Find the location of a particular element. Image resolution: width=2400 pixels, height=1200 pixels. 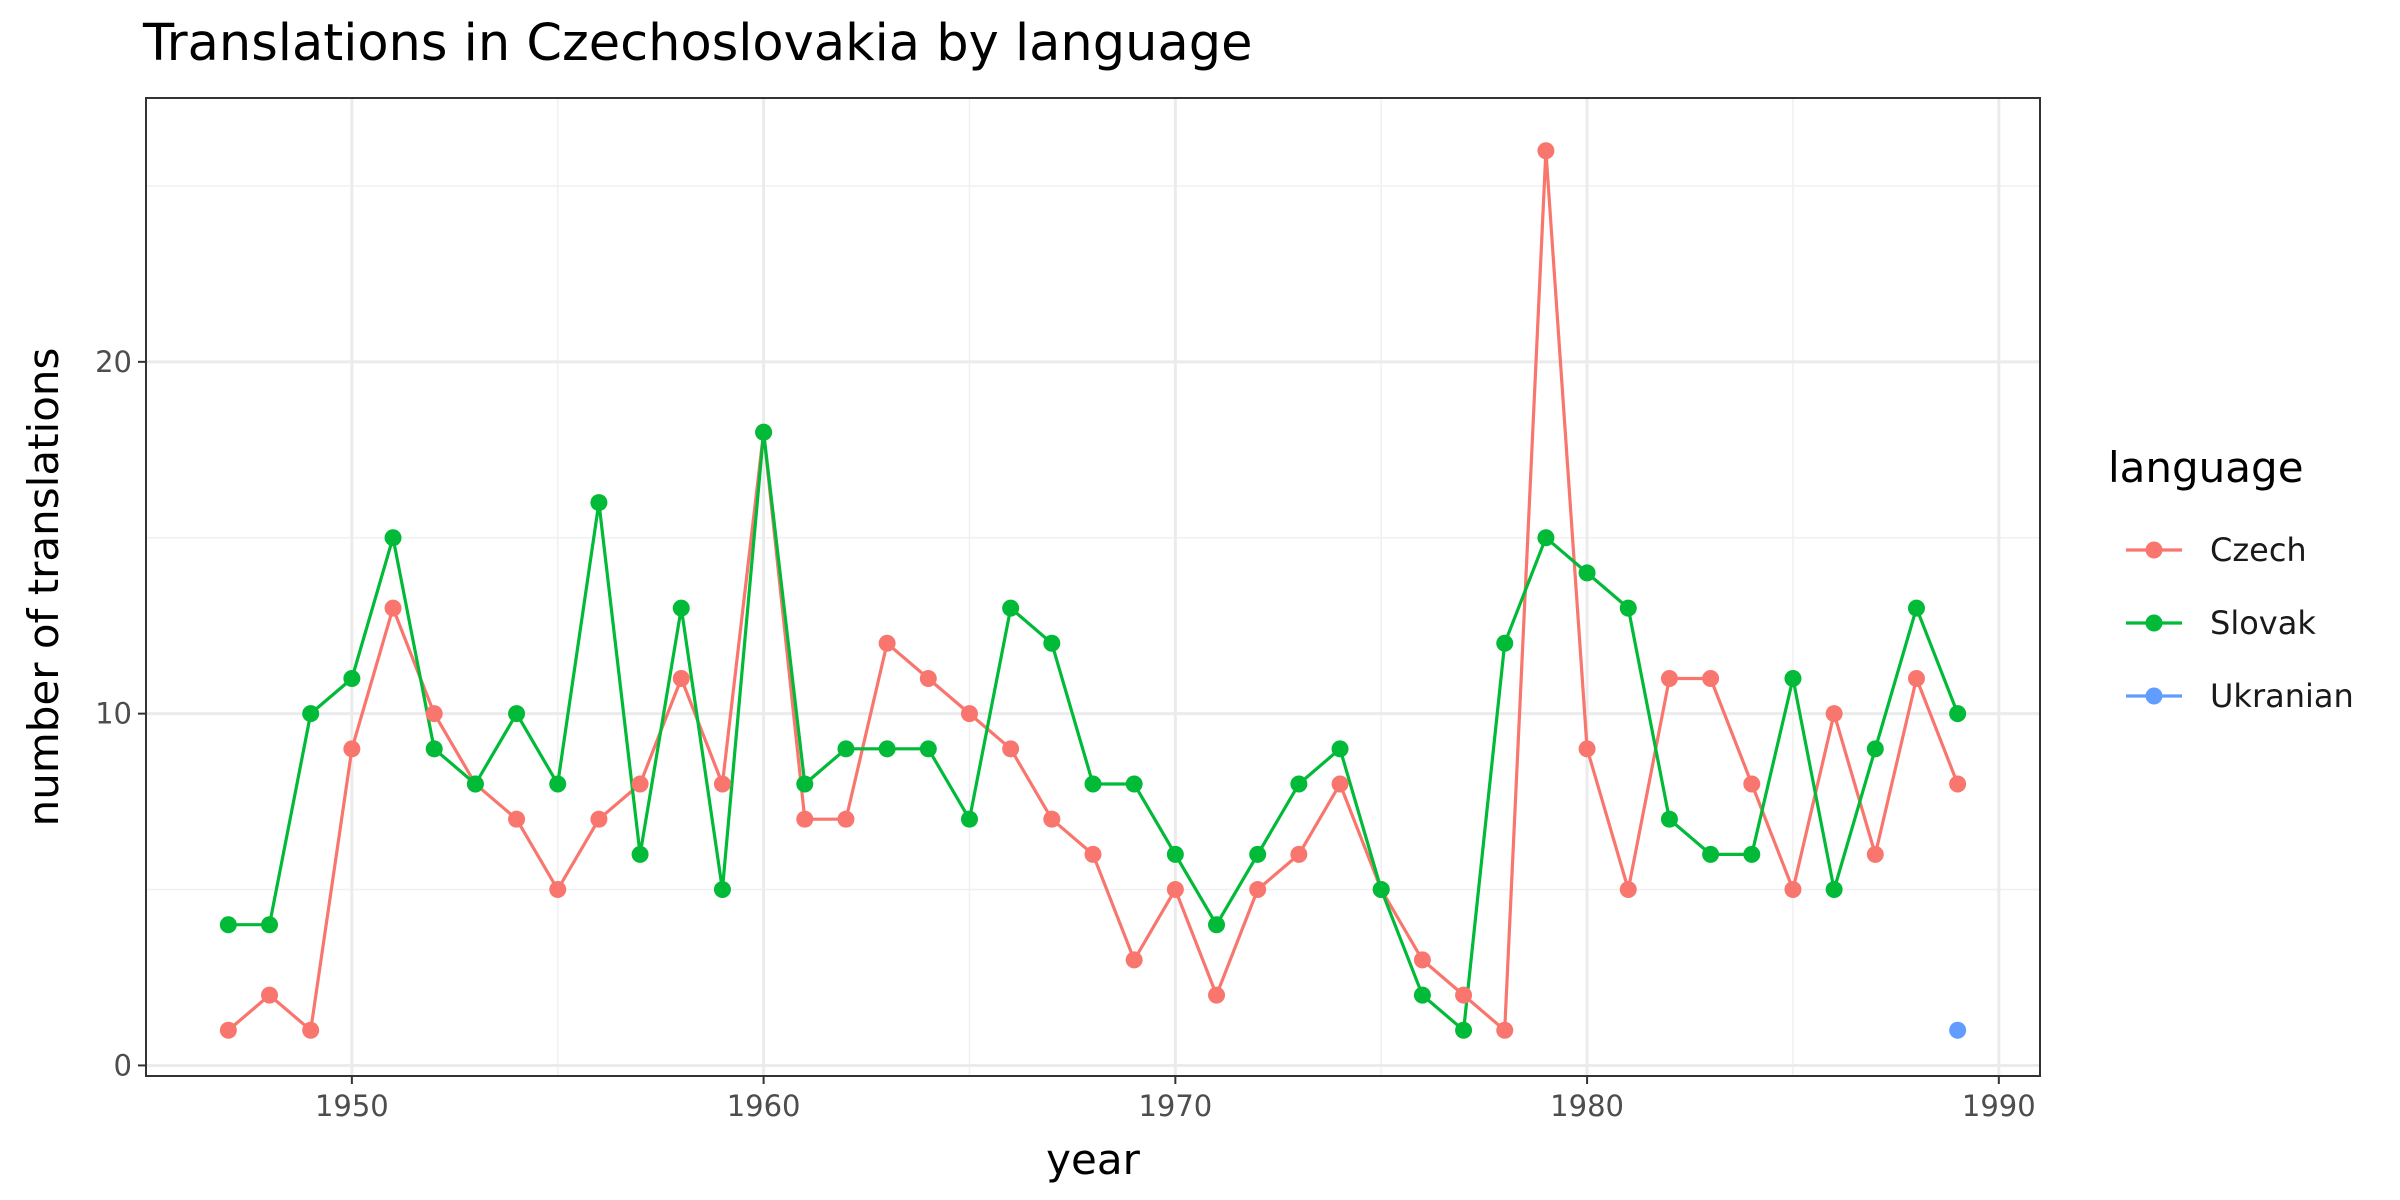

x-tick-label: 1970 is located at coordinates (1175, 1106).